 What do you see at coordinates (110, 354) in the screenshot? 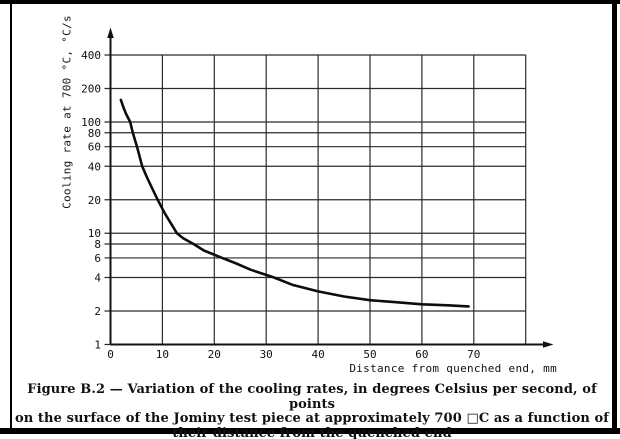
I see `x-tick-label-0: 0` at bounding box center [110, 354].